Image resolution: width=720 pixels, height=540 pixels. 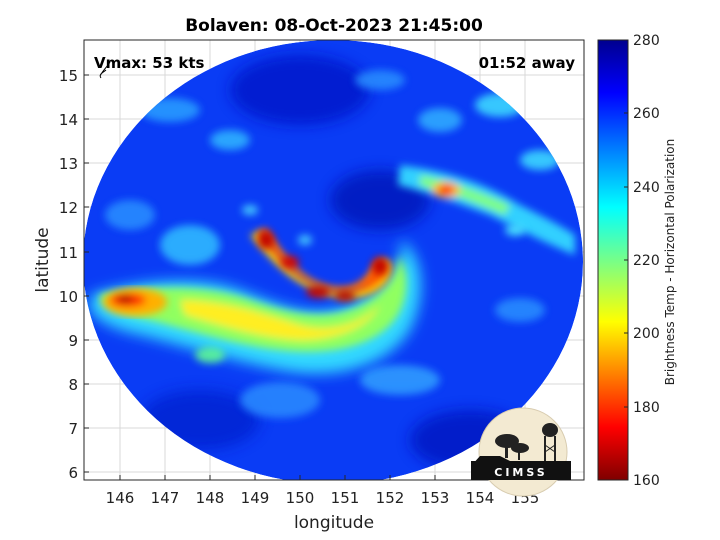 I want to click on x-tick-label: 147, so click(x=165, y=498).